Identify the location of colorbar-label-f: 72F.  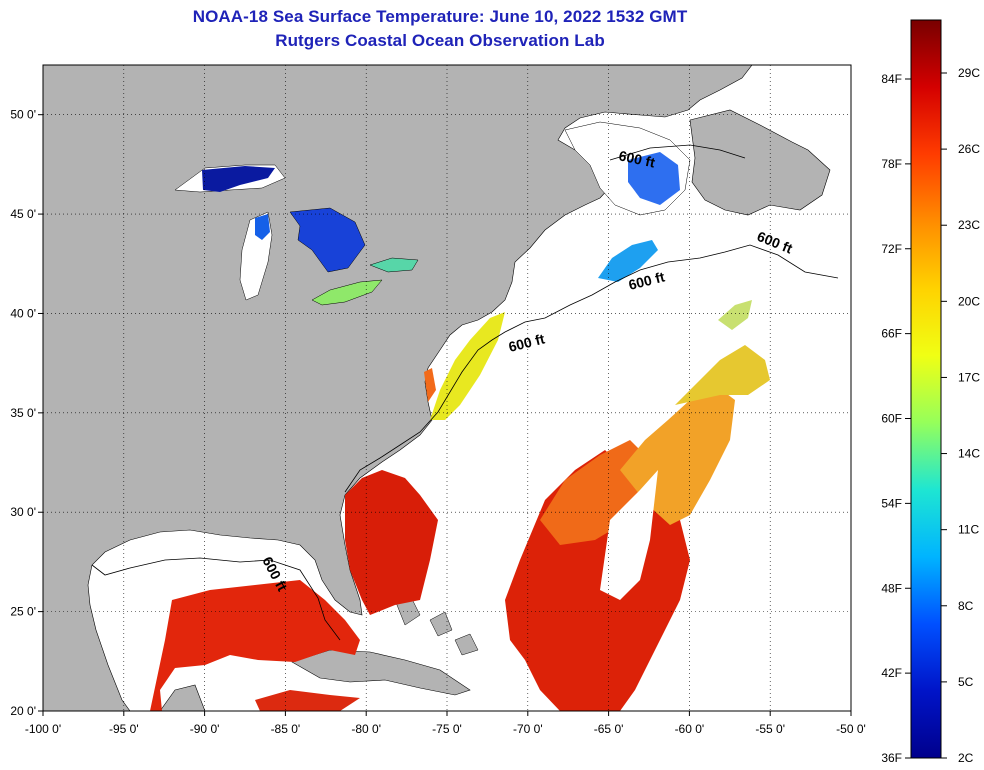
(891, 249).